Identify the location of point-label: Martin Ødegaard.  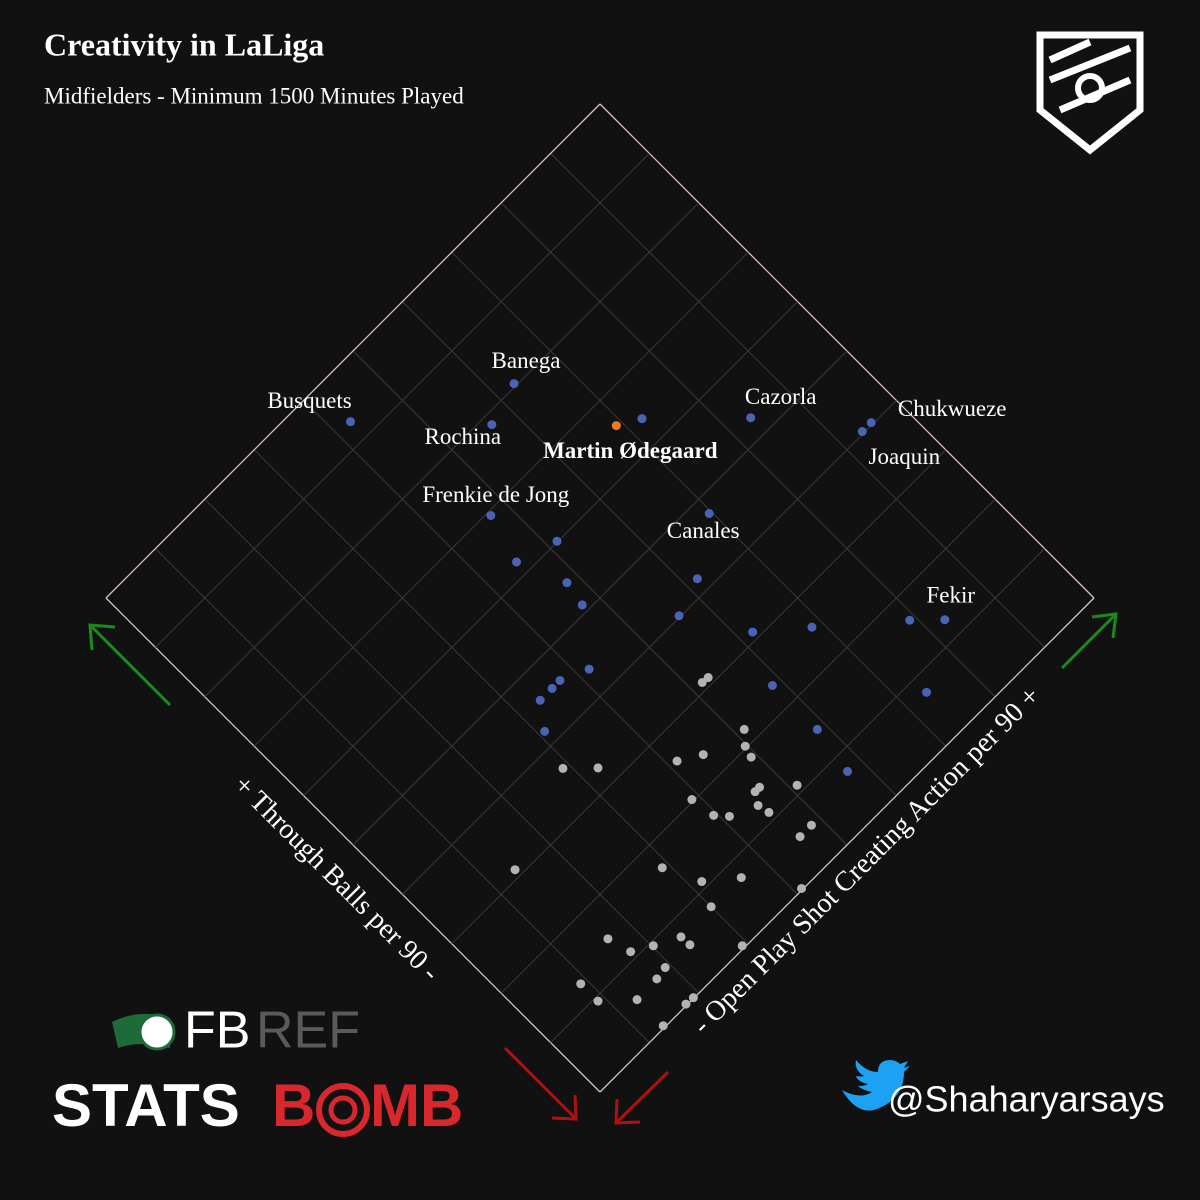
(630, 450).